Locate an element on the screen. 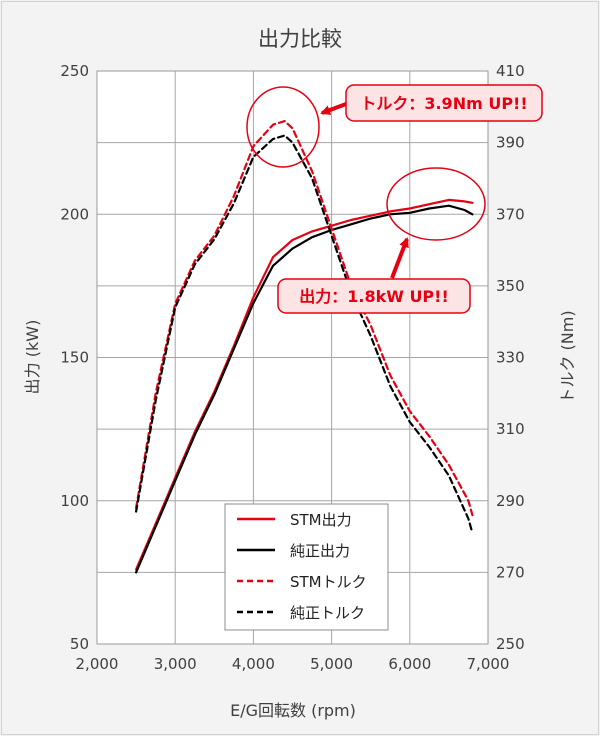 Image resolution: width=600 pixels, height=740 pixels. y-right-tick-label: 390 is located at coordinates (510, 143).